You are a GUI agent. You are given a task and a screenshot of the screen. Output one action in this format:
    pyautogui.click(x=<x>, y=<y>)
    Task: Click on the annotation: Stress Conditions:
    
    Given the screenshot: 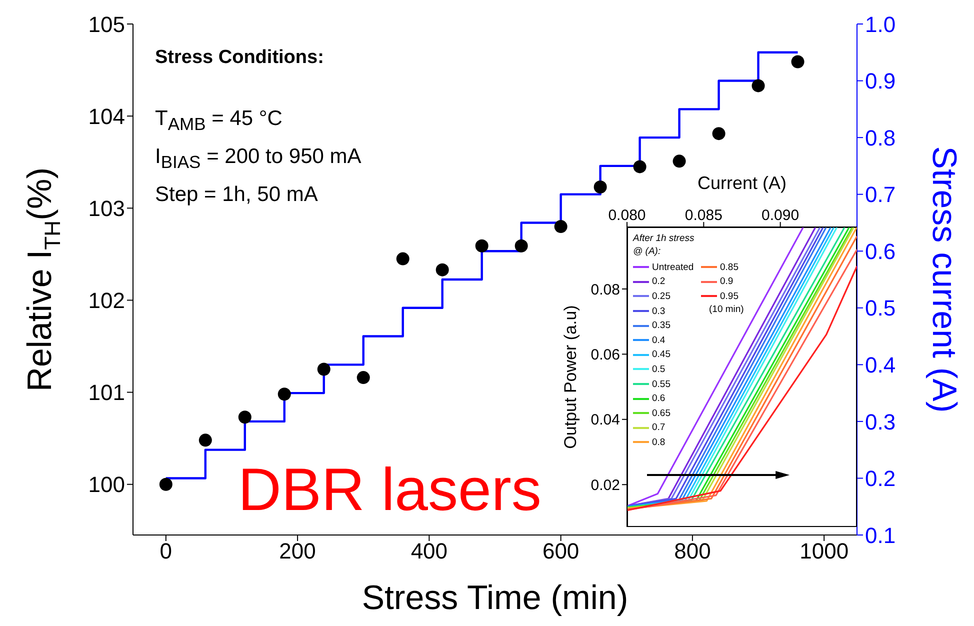 What is the action you would take?
    pyautogui.click(x=239, y=57)
    